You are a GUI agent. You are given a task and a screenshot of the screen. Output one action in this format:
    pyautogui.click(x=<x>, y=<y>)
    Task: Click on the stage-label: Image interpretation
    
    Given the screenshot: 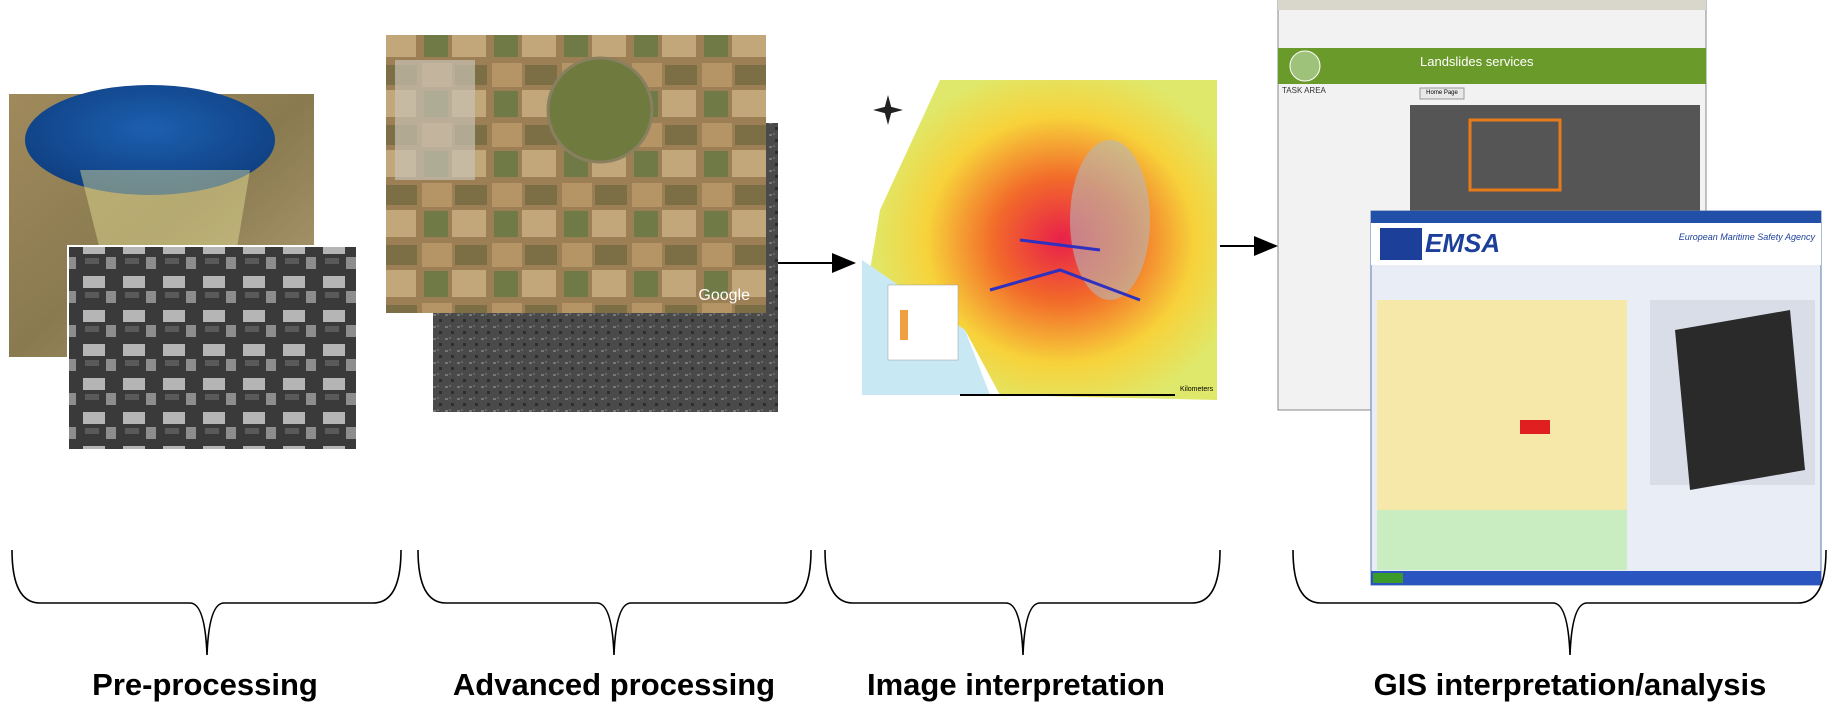 What is the action you would take?
    pyautogui.click(x=1016, y=684)
    